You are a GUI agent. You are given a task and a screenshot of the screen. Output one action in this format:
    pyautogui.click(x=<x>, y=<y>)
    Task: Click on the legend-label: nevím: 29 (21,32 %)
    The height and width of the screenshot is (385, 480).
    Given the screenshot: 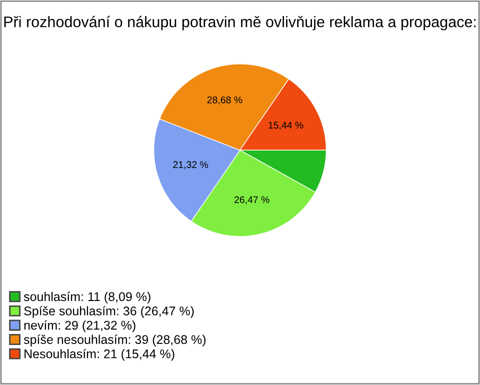 What is the action you would take?
    pyautogui.click(x=80, y=326)
    